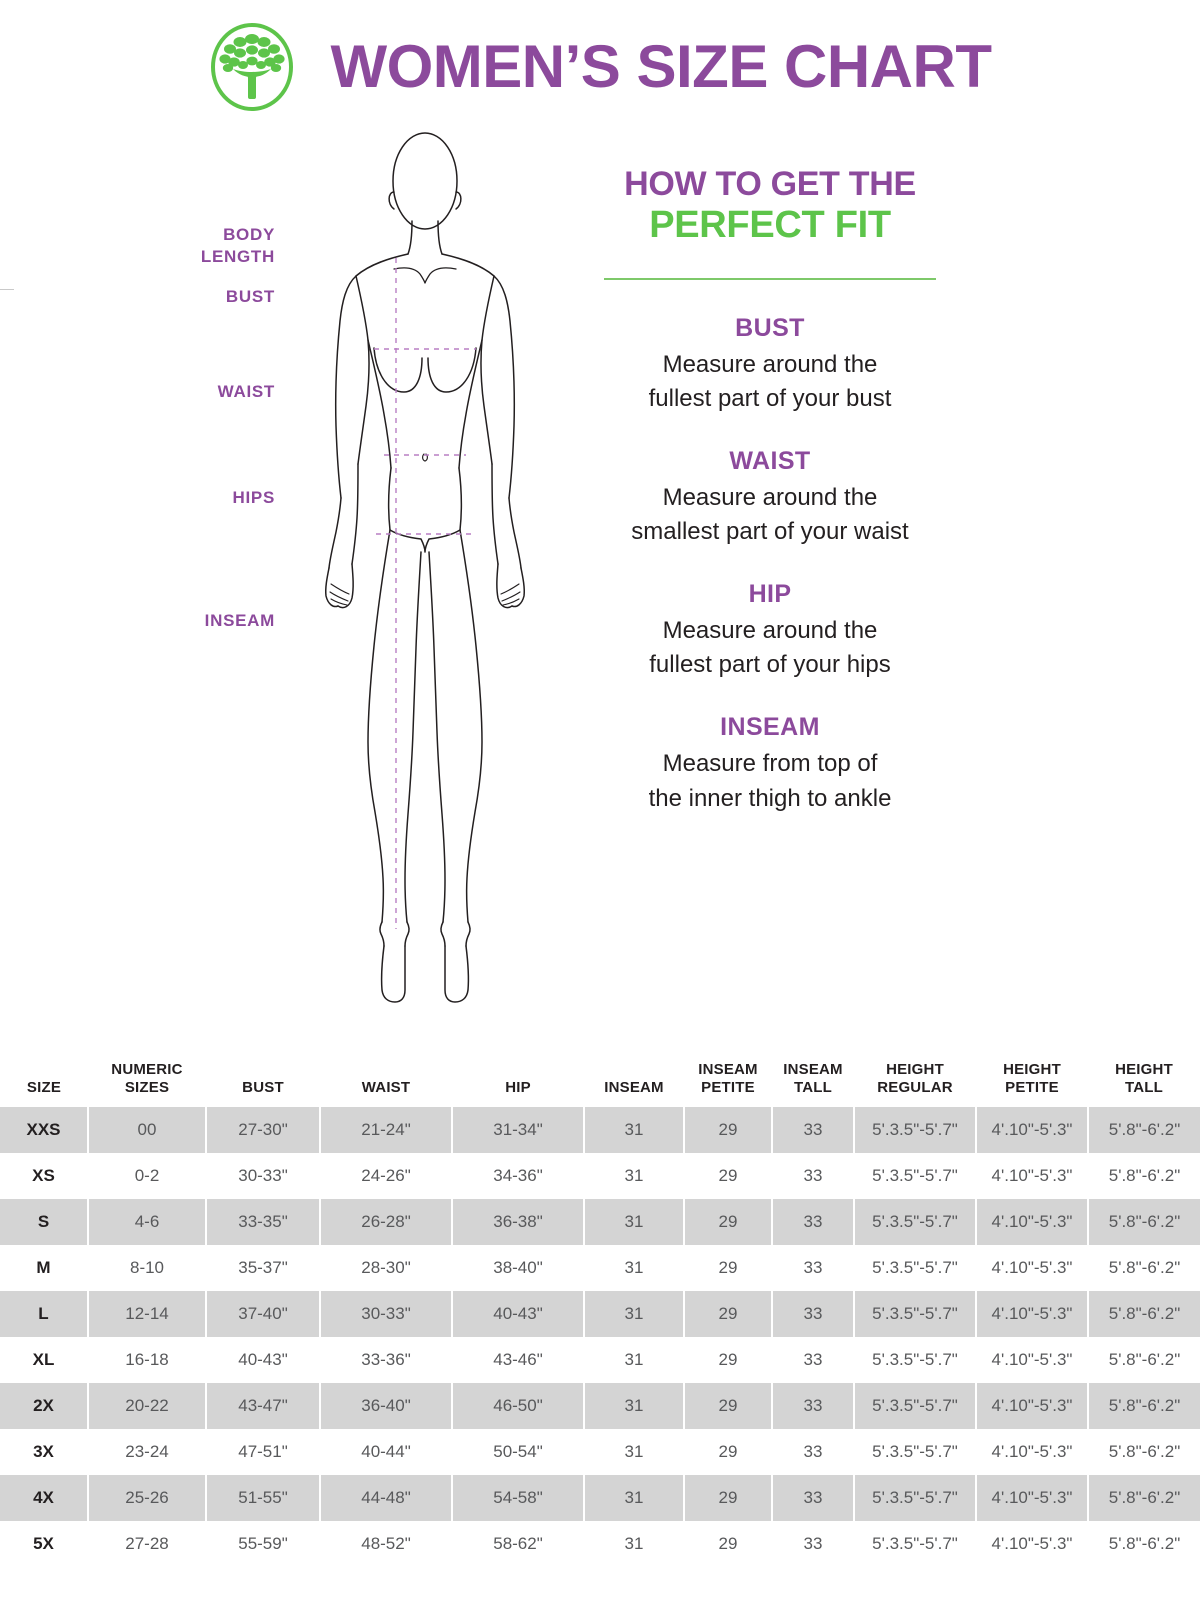  Describe the element at coordinates (263, 1268) in the screenshot. I see `cell-bust: 35-37"` at that location.